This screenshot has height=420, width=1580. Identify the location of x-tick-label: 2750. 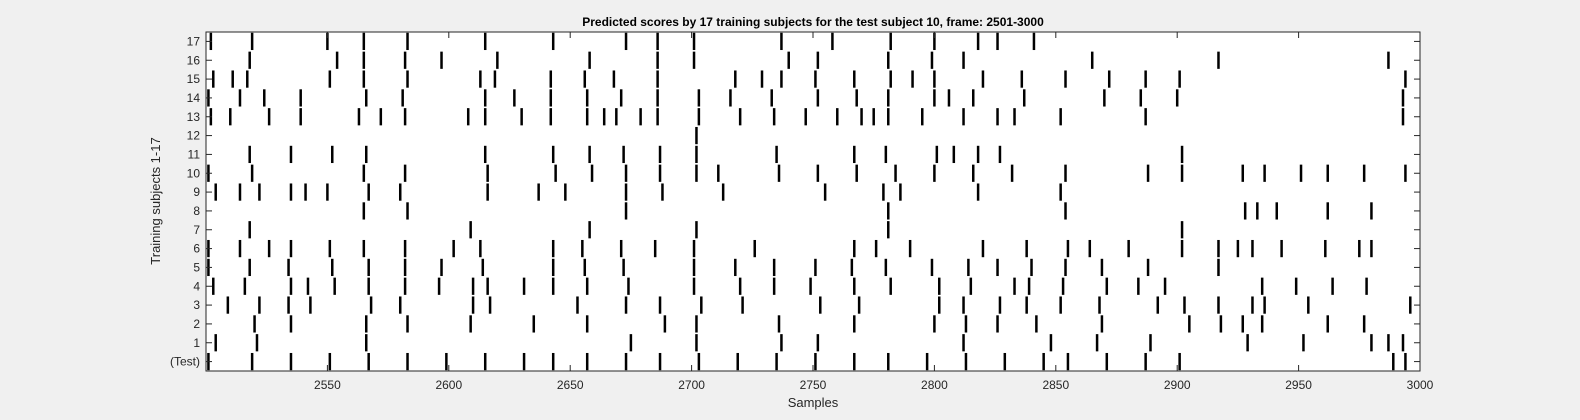
(813, 385).